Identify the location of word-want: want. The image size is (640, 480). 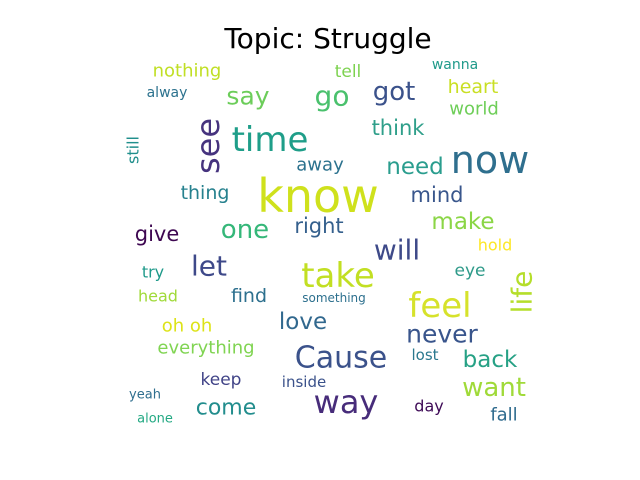
(494, 388).